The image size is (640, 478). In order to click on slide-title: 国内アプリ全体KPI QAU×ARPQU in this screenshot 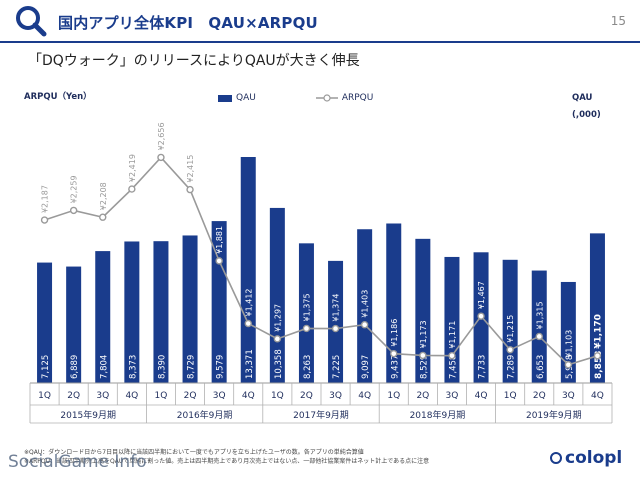, I will do `click(188, 23)`.